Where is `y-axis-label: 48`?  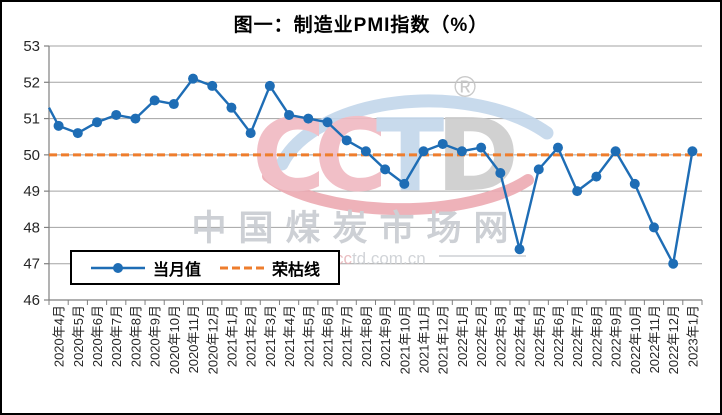 y-axis-label: 48 is located at coordinates (31, 227).